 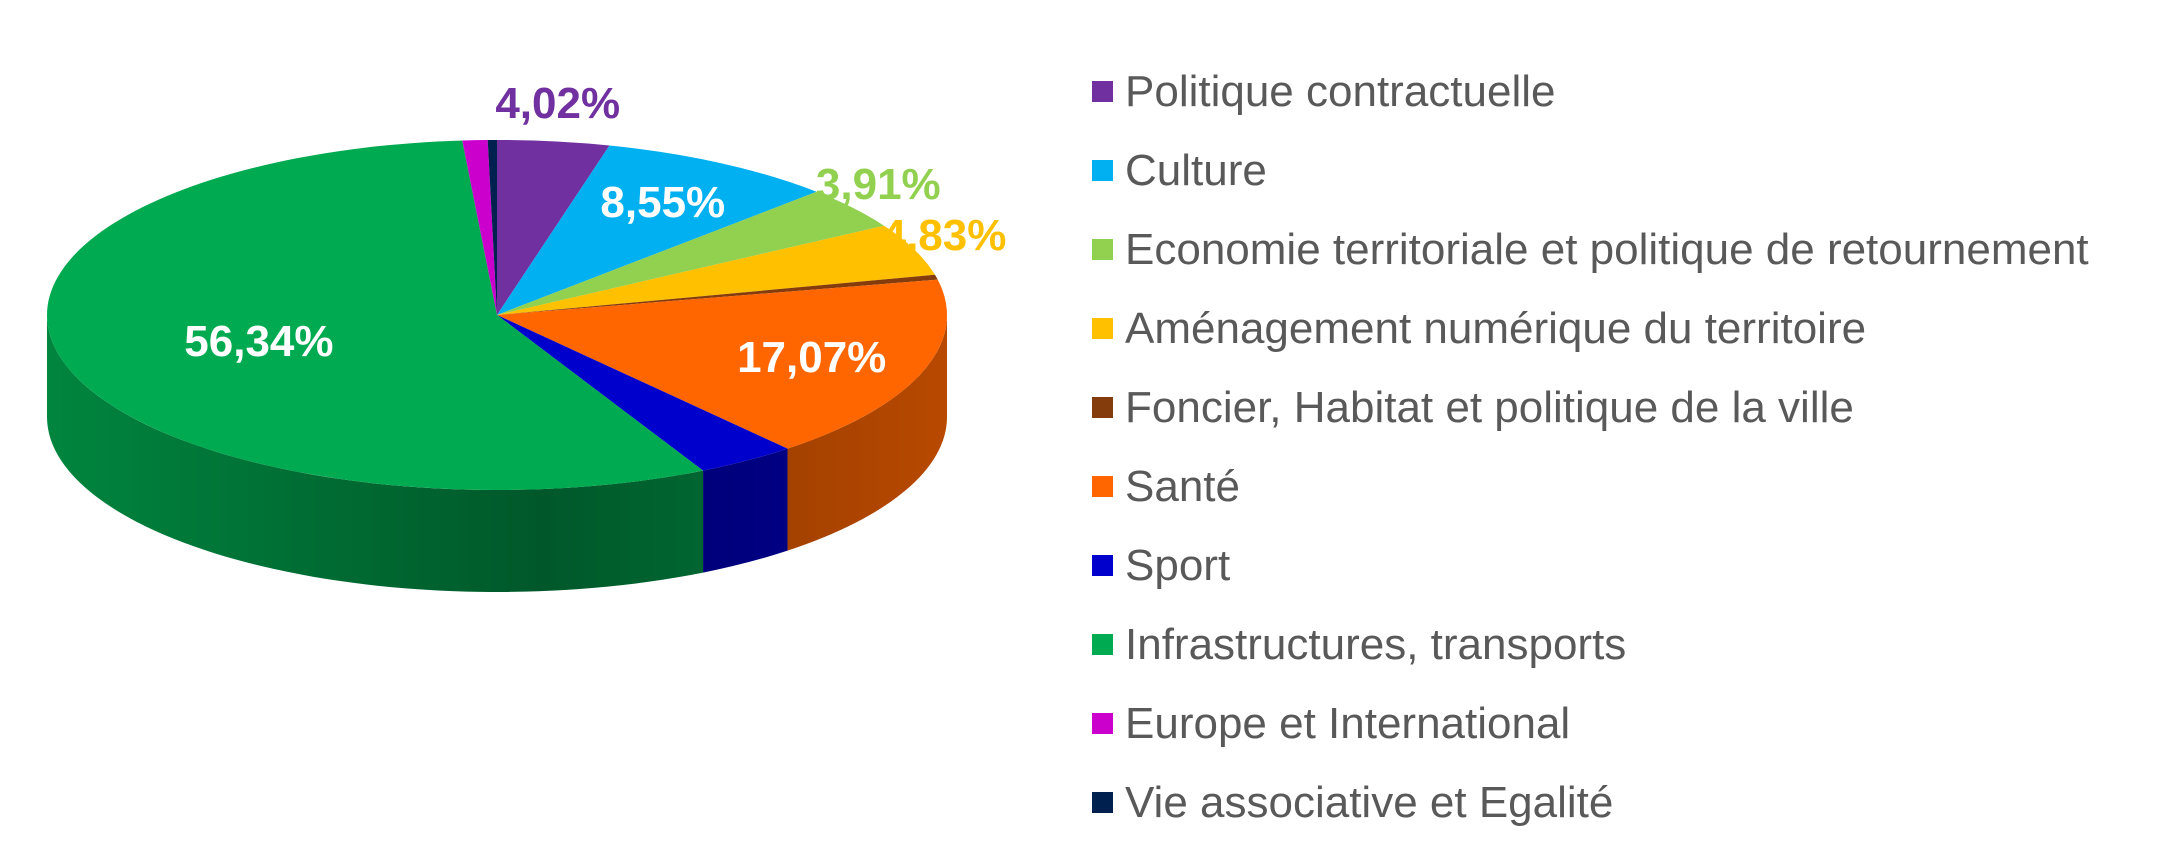 I want to click on legend-label: Infrastructures, transports, so click(x=1376, y=644).